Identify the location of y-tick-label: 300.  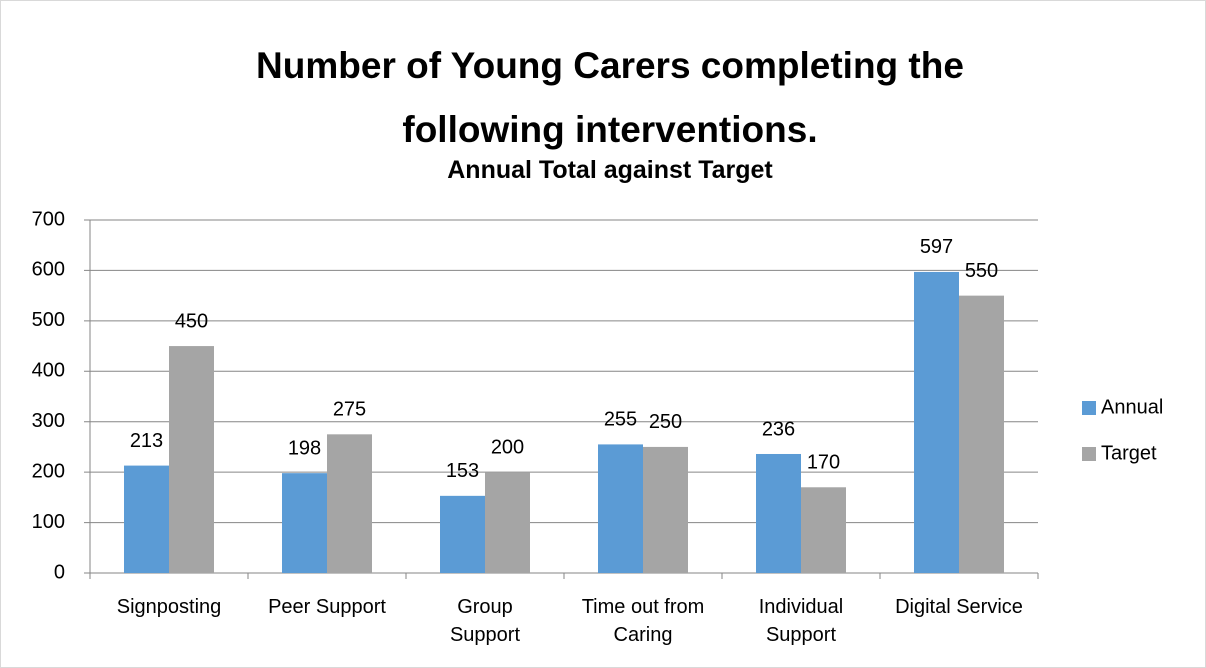
(48, 421).